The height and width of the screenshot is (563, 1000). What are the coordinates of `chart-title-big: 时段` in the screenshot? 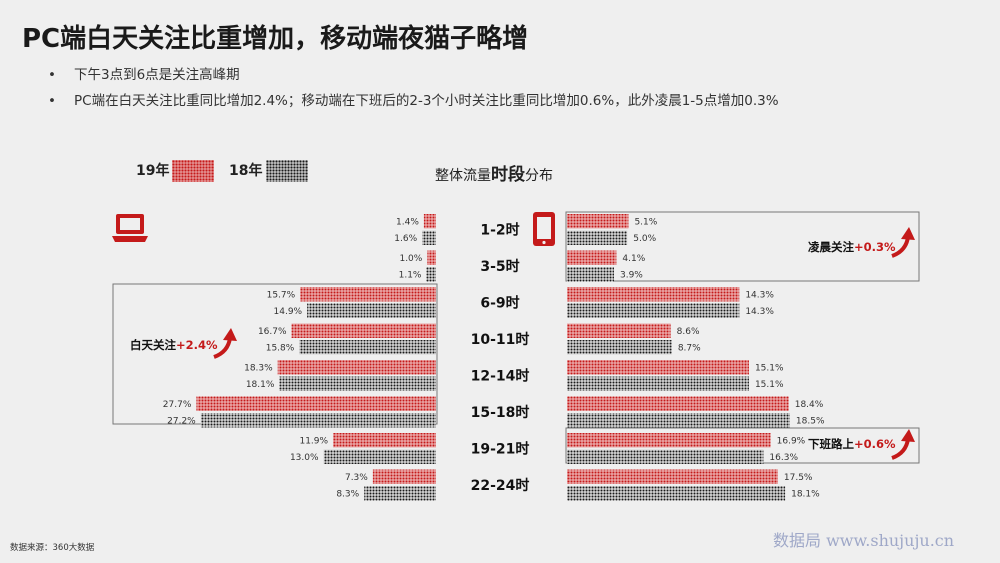 It's located at (508, 175).